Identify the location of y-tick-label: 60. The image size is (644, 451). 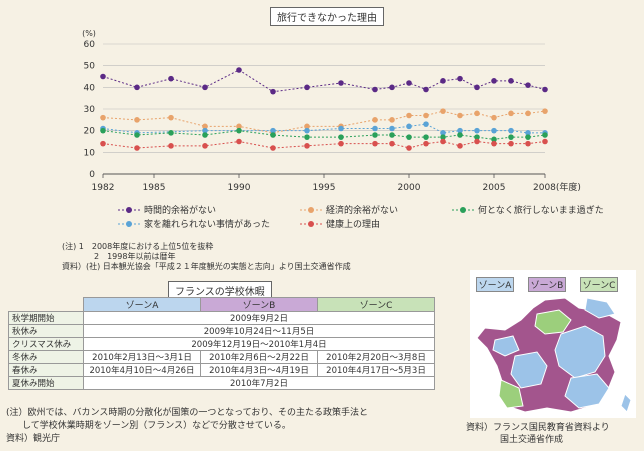
(90, 45).